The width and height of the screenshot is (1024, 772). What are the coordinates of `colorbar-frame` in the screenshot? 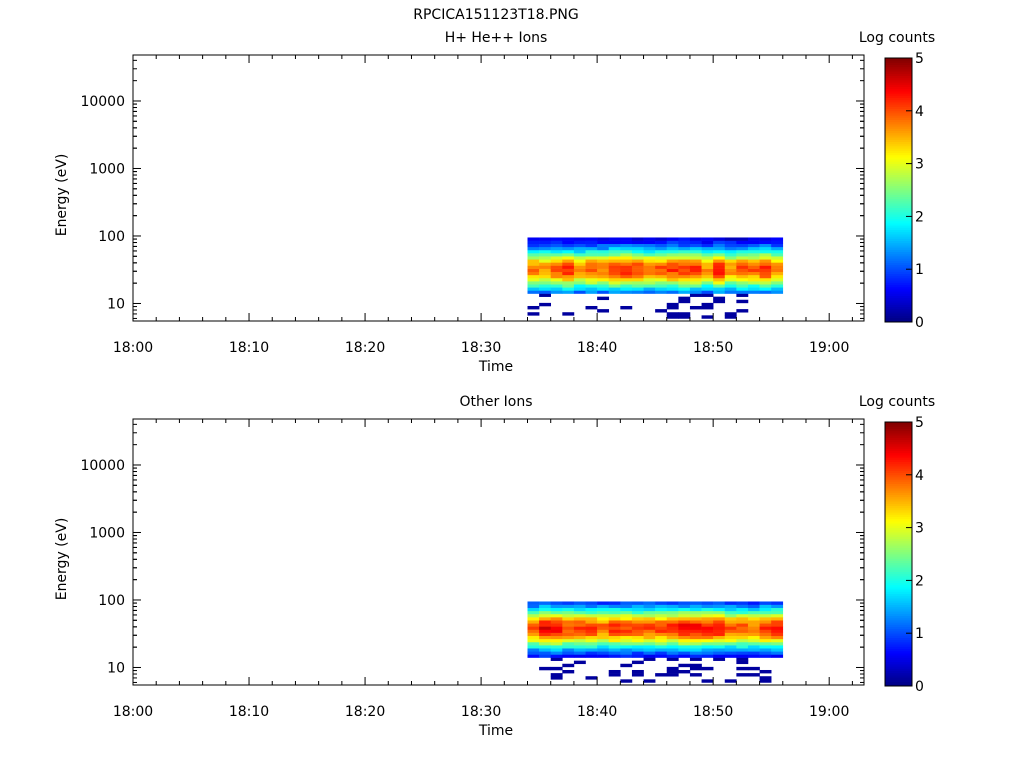 It's located at (898, 190).